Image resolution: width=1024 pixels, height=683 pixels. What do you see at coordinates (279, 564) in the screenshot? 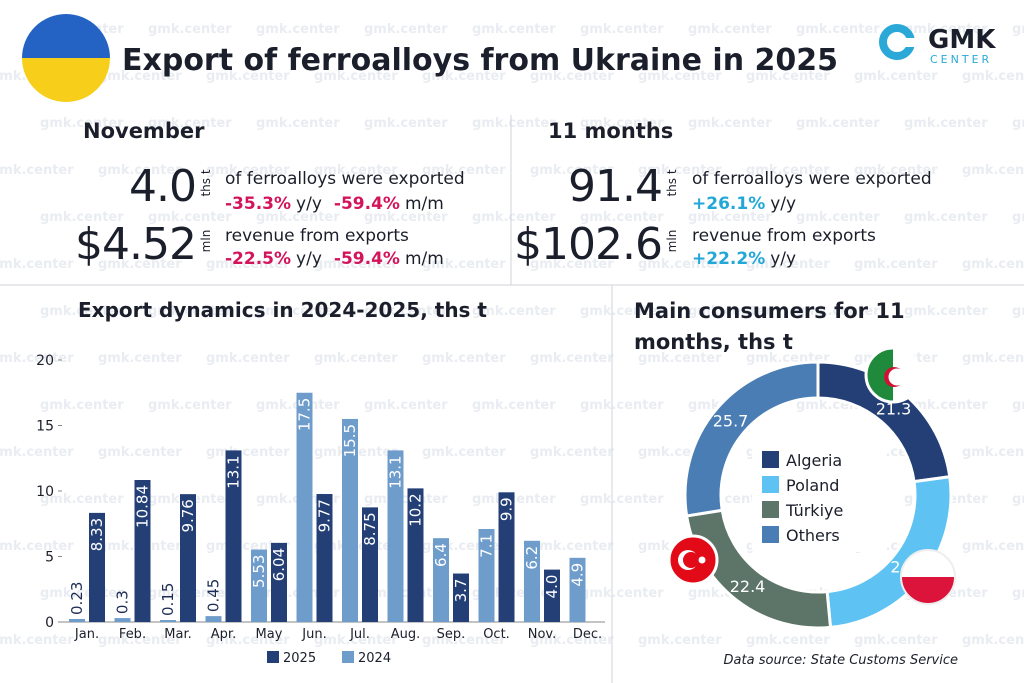
I see `value-label: 6.04` at bounding box center [279, 564].